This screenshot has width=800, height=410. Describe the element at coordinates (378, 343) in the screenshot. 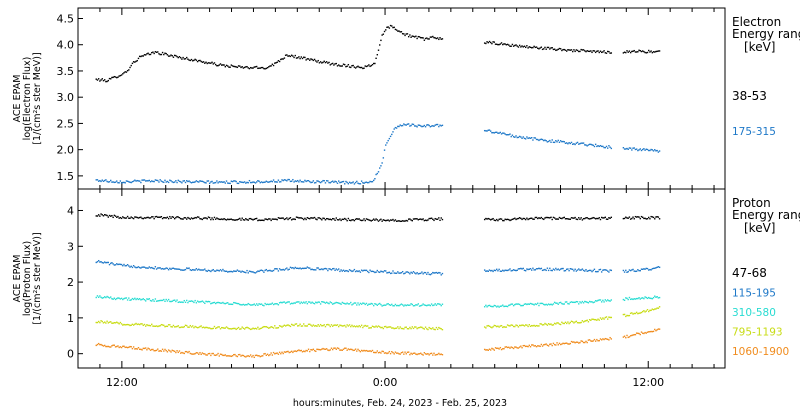

I see `series-1060-1900` at that location.